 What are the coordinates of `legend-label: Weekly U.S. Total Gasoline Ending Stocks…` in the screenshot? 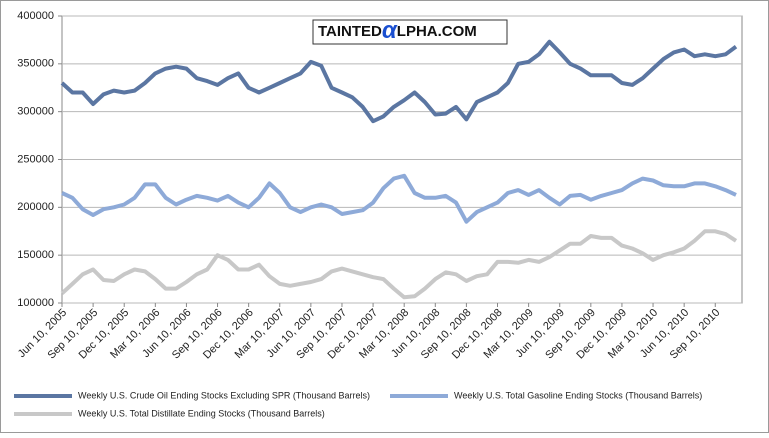 It's located at (578, 395).